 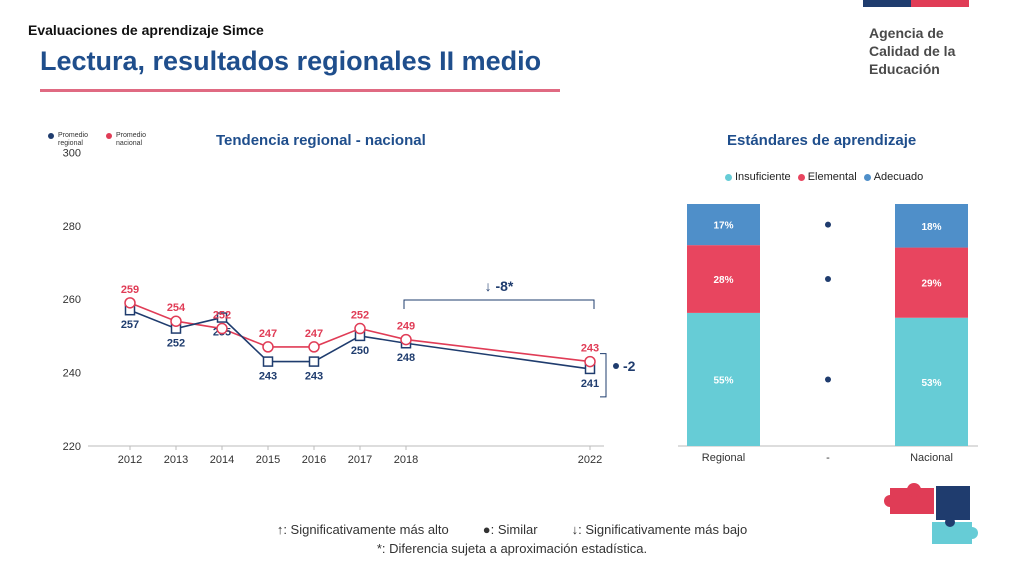 What do you see at coordinates (72, 300) in the screenshot?
I see `y-tick-label: 260` at bounding box center [72, 300].